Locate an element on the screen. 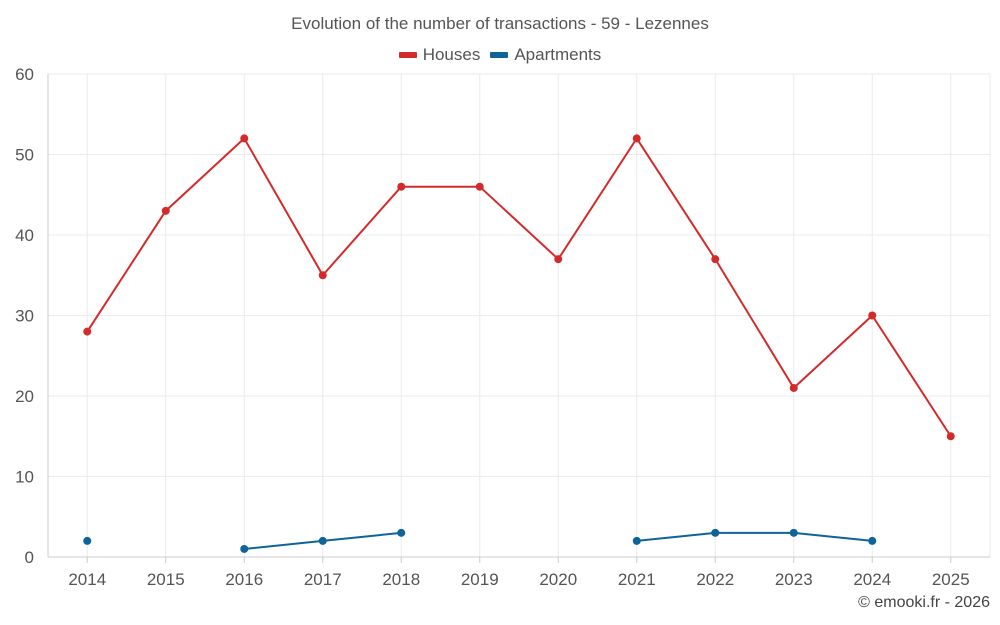 The image size is (1000, 625). y-tick-label: 0 is located at coordinates (29, 557).